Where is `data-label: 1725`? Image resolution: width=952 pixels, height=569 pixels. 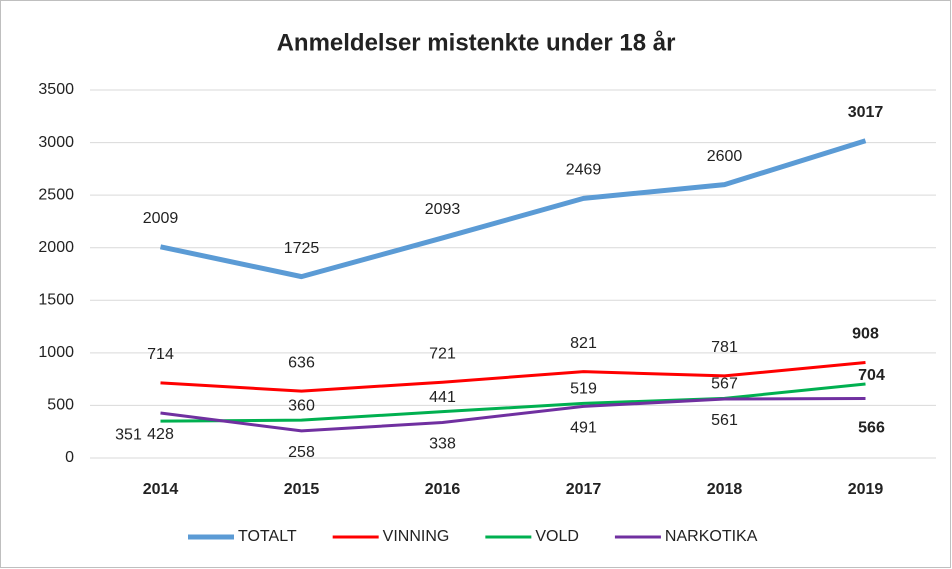 data-label: 1725 is located at coordinates (302, 248).